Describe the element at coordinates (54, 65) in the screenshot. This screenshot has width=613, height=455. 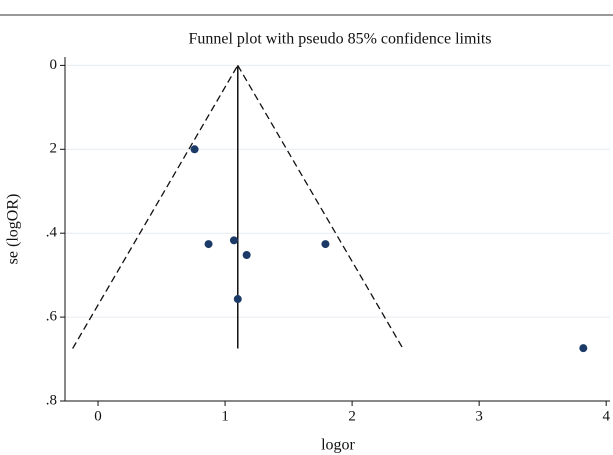
I see `y-tick-label: 0` at that location.